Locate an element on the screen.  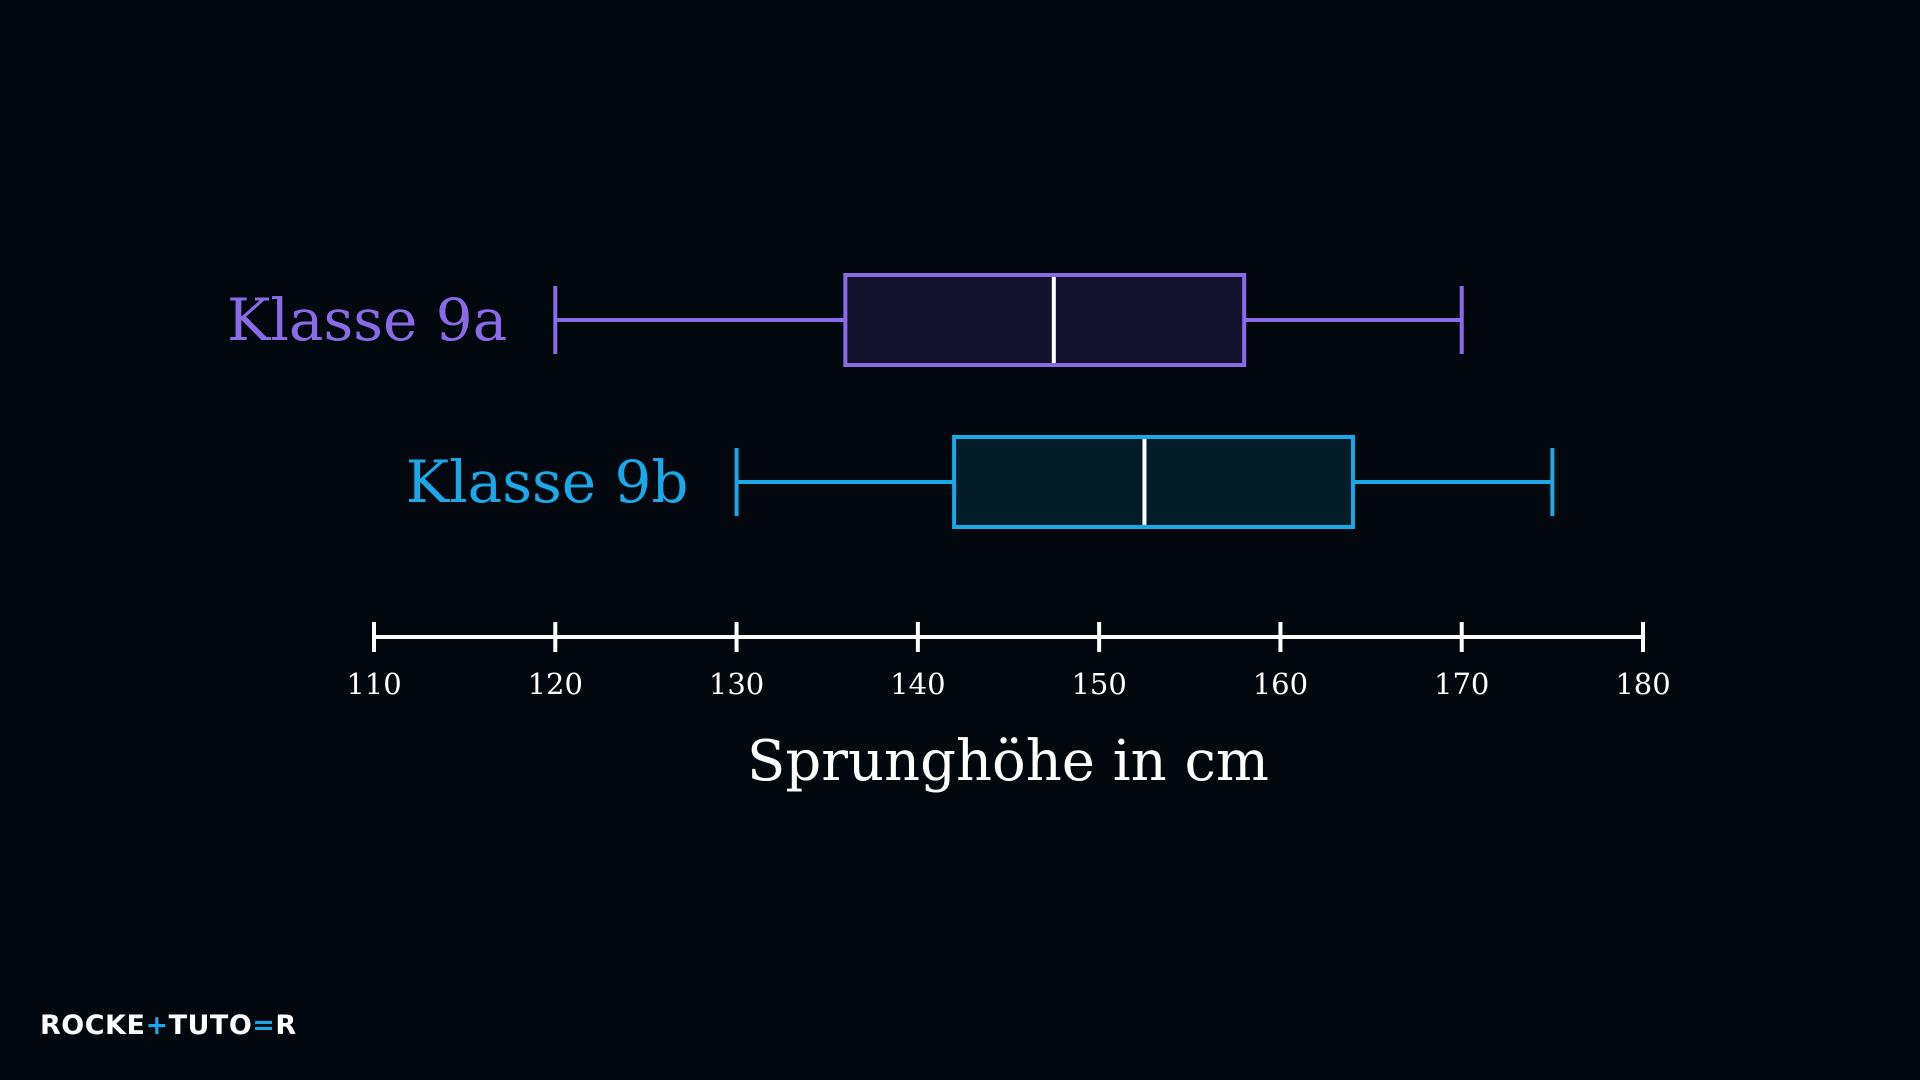
boxplot-1: Klasse 9a is located at coordinates (845, 320).